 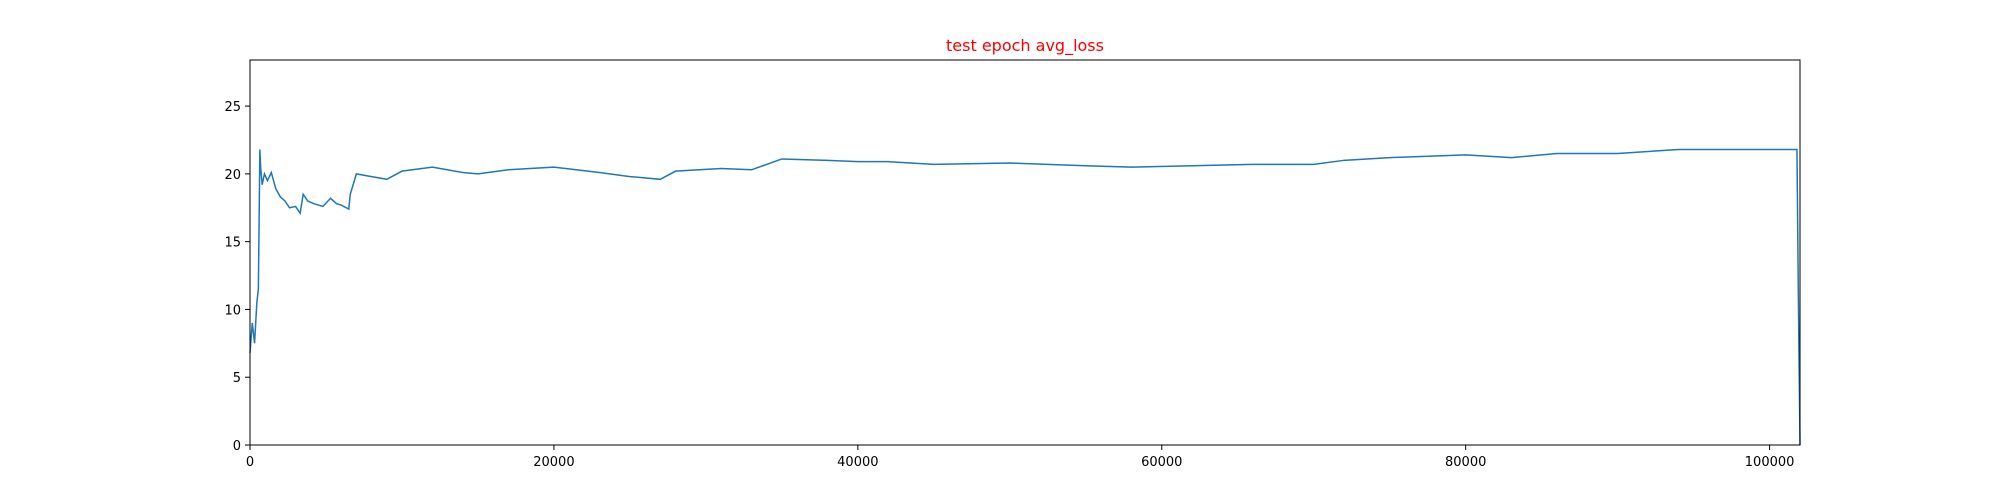 What do you see at coordinates (232, 310) in the screenshot?
I see `y-tick-label: 10` at bounding box center [232, 310].